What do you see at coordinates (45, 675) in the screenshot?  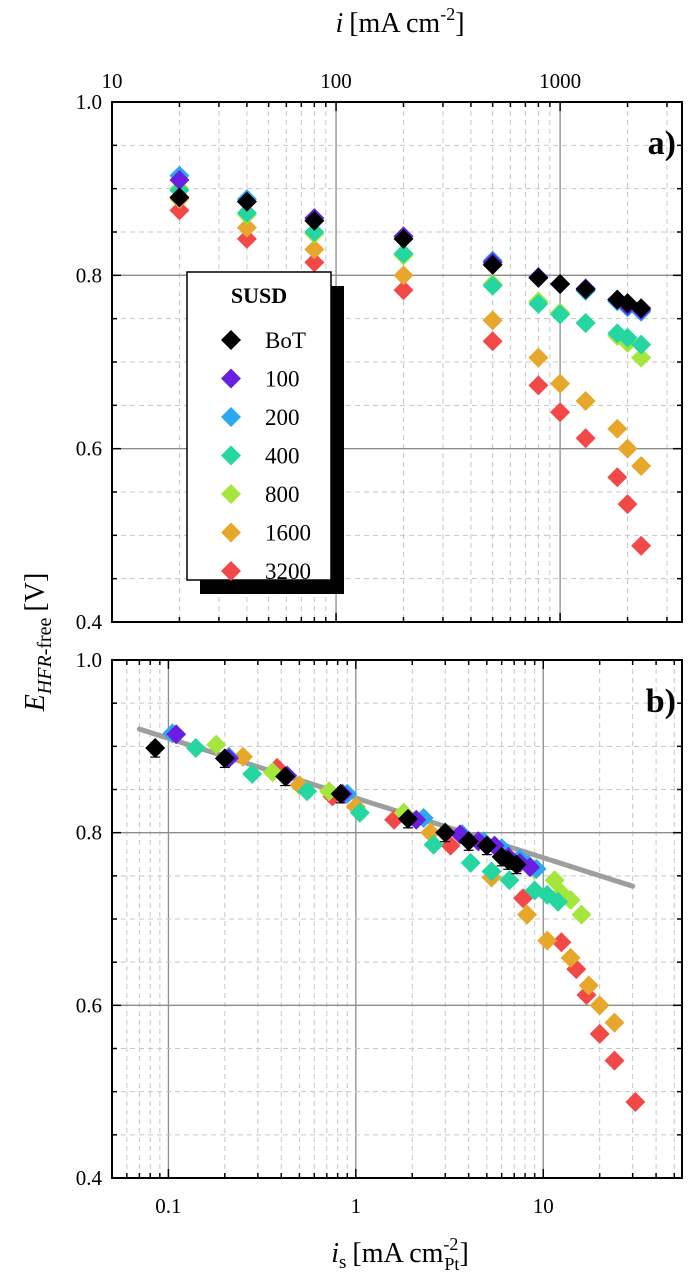 I see `label-part: HFR` at bounding box center [45, 675].